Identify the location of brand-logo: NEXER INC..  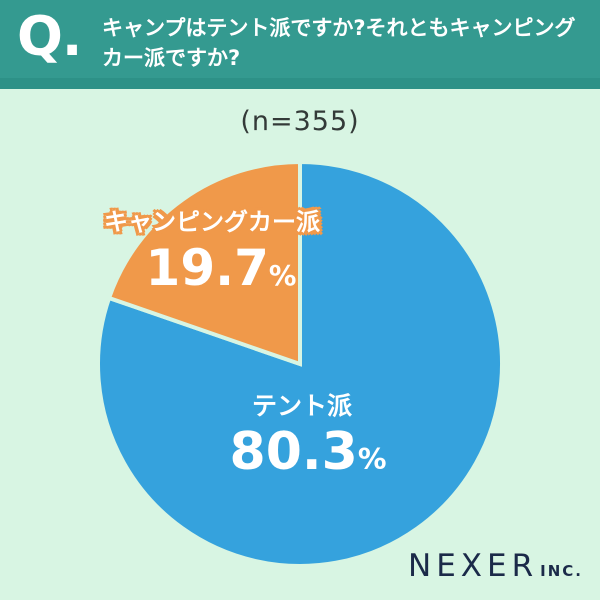
(495, 566).